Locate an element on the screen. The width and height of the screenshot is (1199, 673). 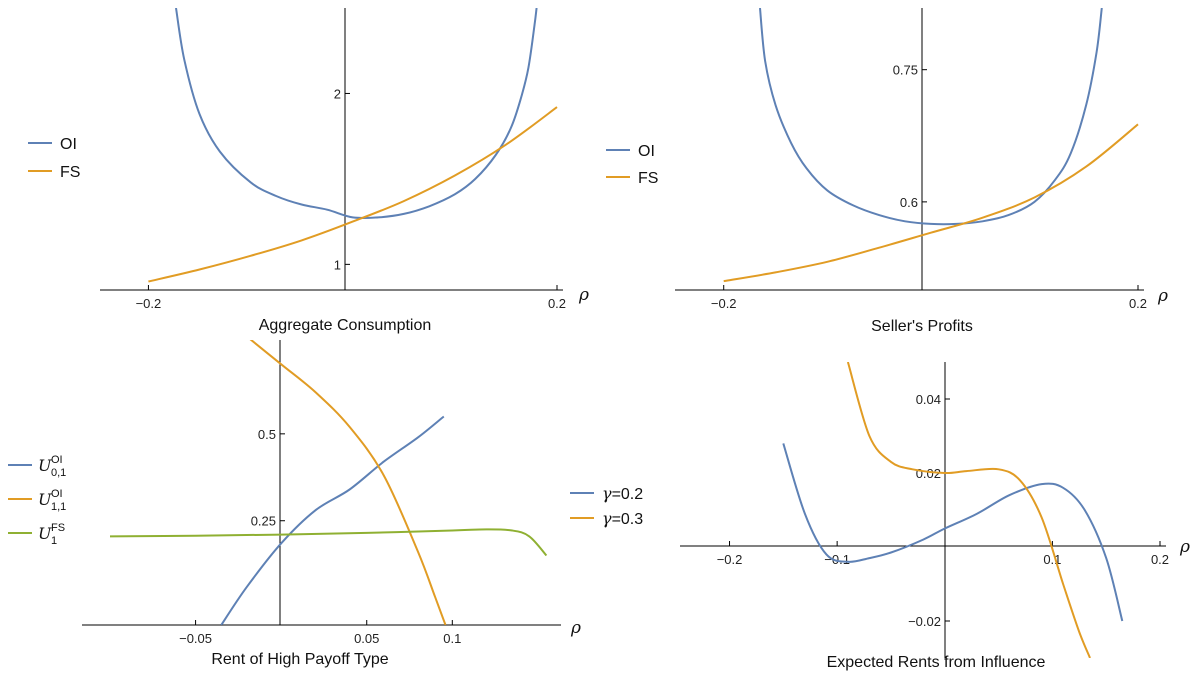
y-tick-label: 2 is located at coordinates (337, 93).